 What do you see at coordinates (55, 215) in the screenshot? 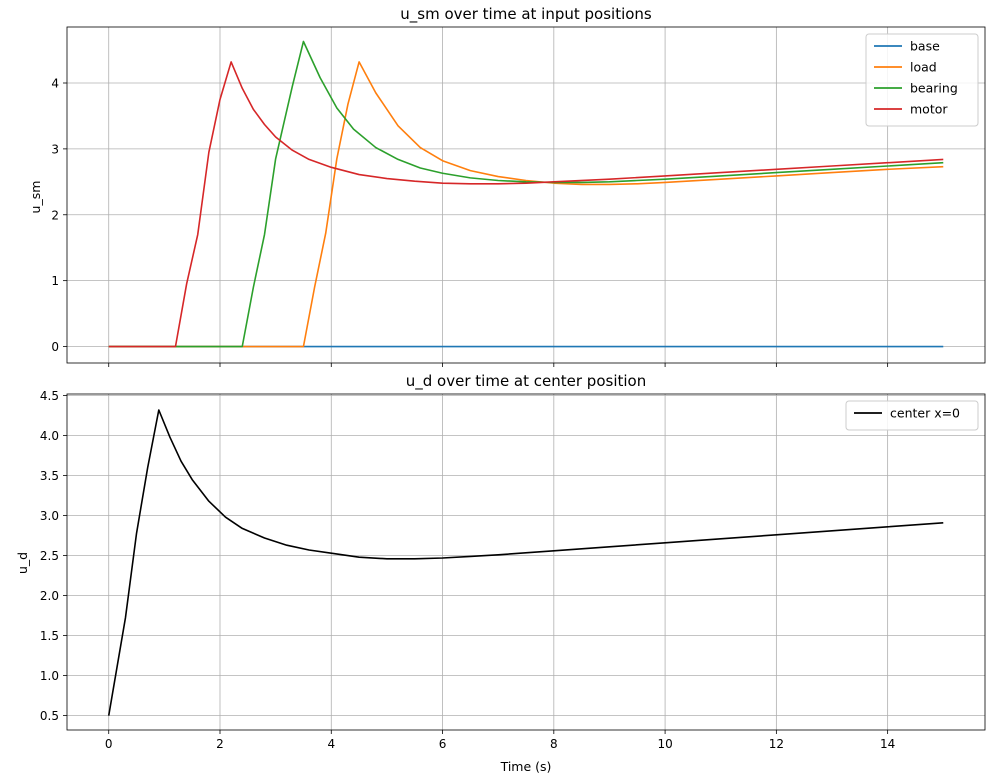
I see `top-y-tick-label: 2` at bounding box center [55, 215].